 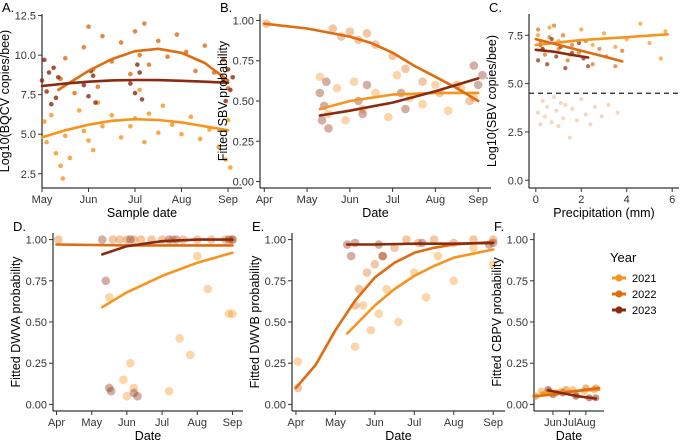 What do you see at coordinates (6, 101) in the screenshot?
I see `y-axis-label: Log10(BQCV copies/bee)` at bounding box center [6, 101].